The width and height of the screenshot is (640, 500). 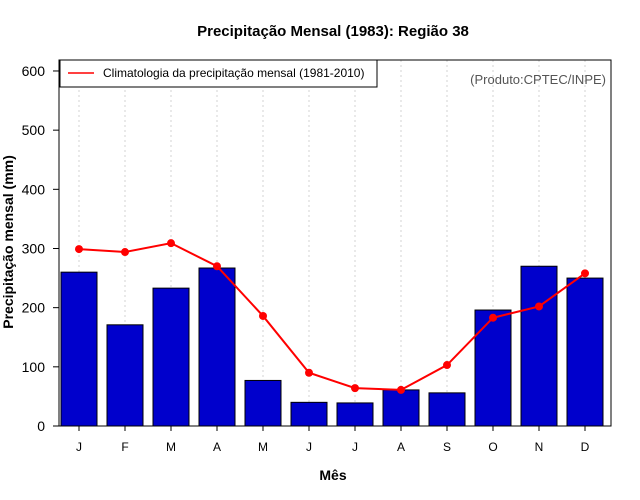 I want to click on x-tick-label: N, so click(x=539, y=447).